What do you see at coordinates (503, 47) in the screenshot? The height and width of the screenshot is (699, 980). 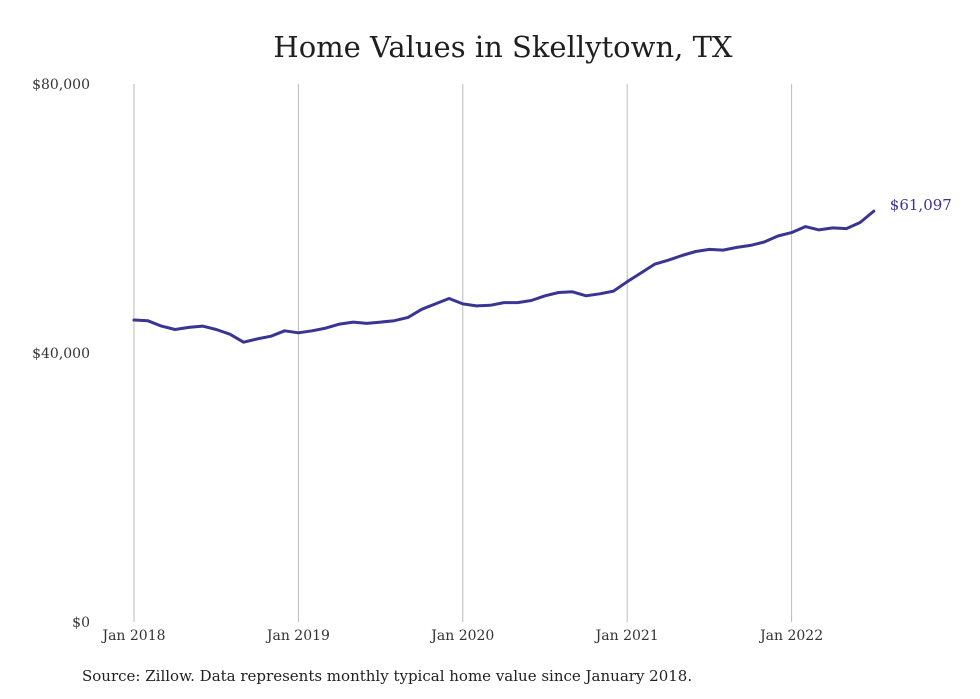 I see `chart-title: Home Values in Skellytown, TX` at bounding box center [503, 47].